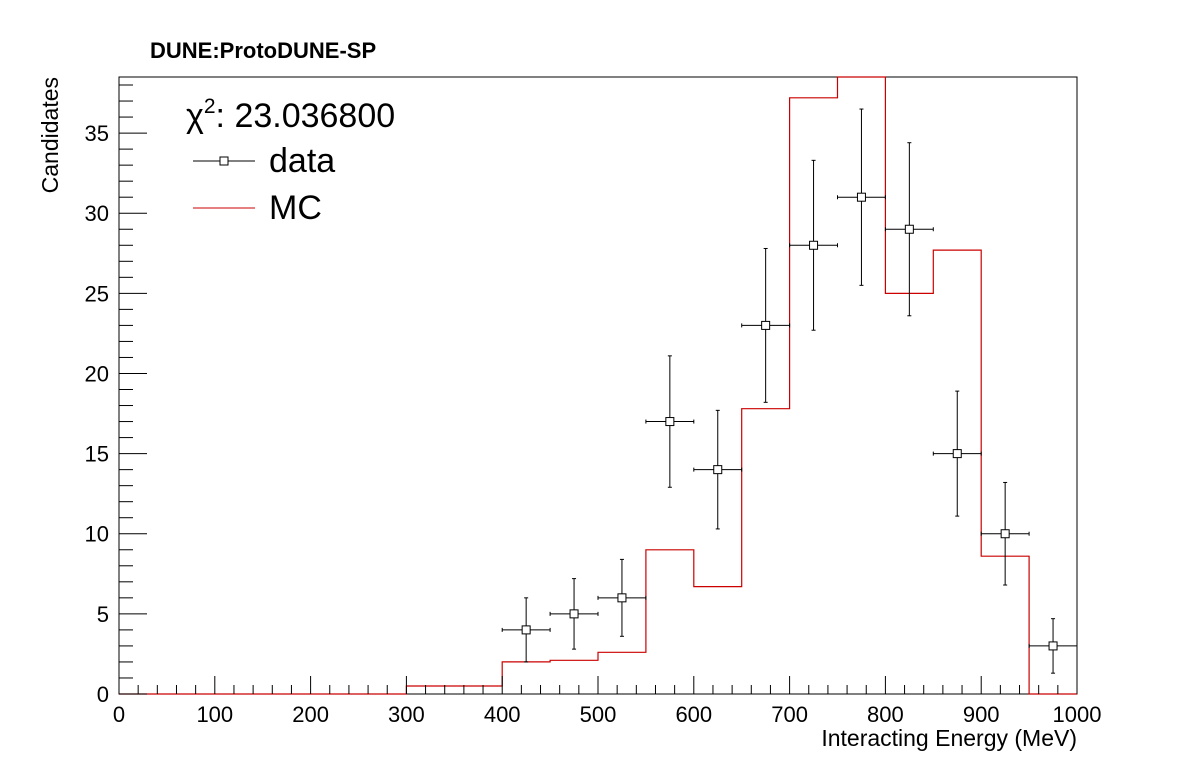 Image resolution: width=1196 pixels, height=772 pixels. Describe the element at coordinates (97, 133) in the screenshot. I see `y-tick-label: 35` at that location.